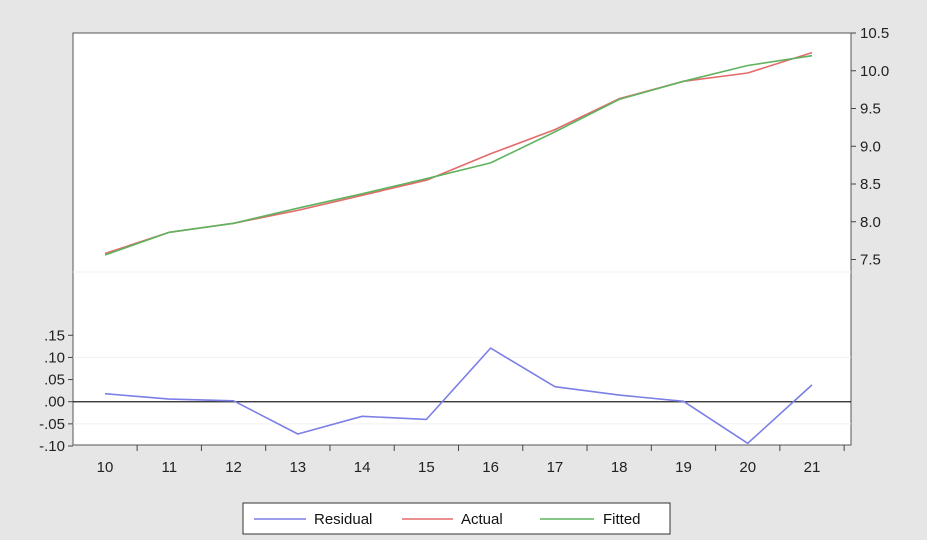 The height and width of the screenshot is (540, 927). I want to click on x-axis-tick-label: 20, so click(747, 467).